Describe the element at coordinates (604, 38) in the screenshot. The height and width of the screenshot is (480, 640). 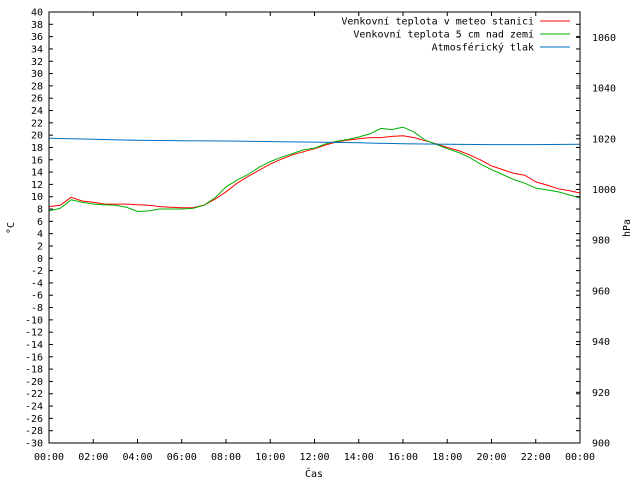
I see `y2-tick-label: 1060` at that location.